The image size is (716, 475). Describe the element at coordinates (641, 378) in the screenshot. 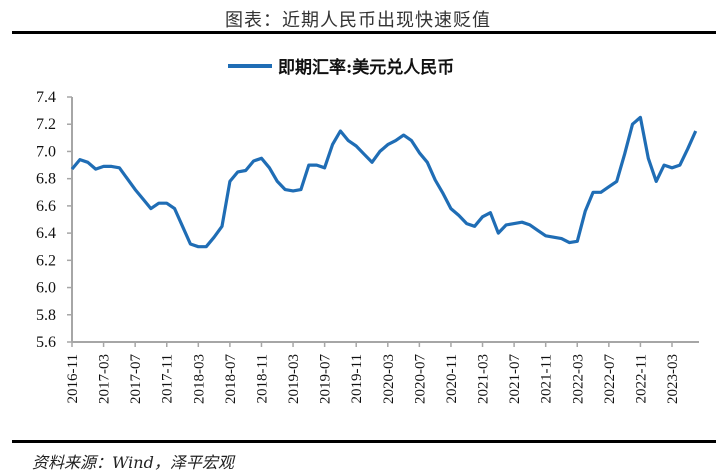

I see `x-tick-label: 2022-11` at that location.